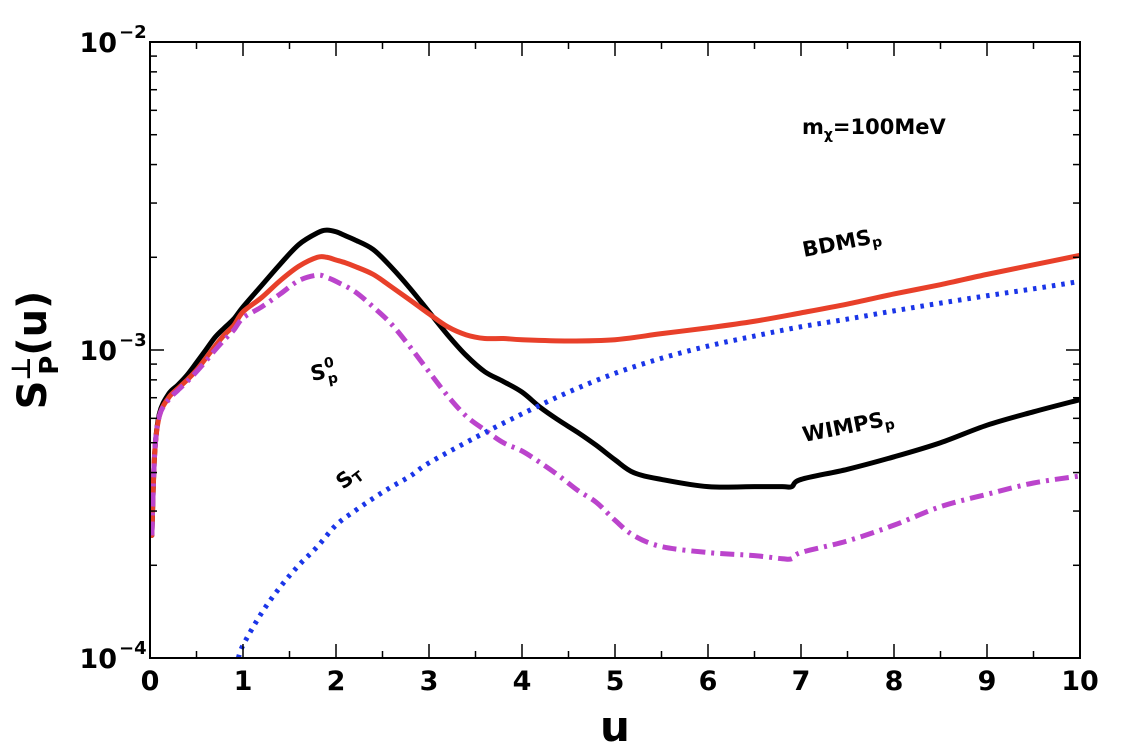 Image resolution: width=1138 pixels, height=746 pixels. Describe the element at coordinates (894, 681) in the screenshot. I see `x-tick-label: 8` at that location.